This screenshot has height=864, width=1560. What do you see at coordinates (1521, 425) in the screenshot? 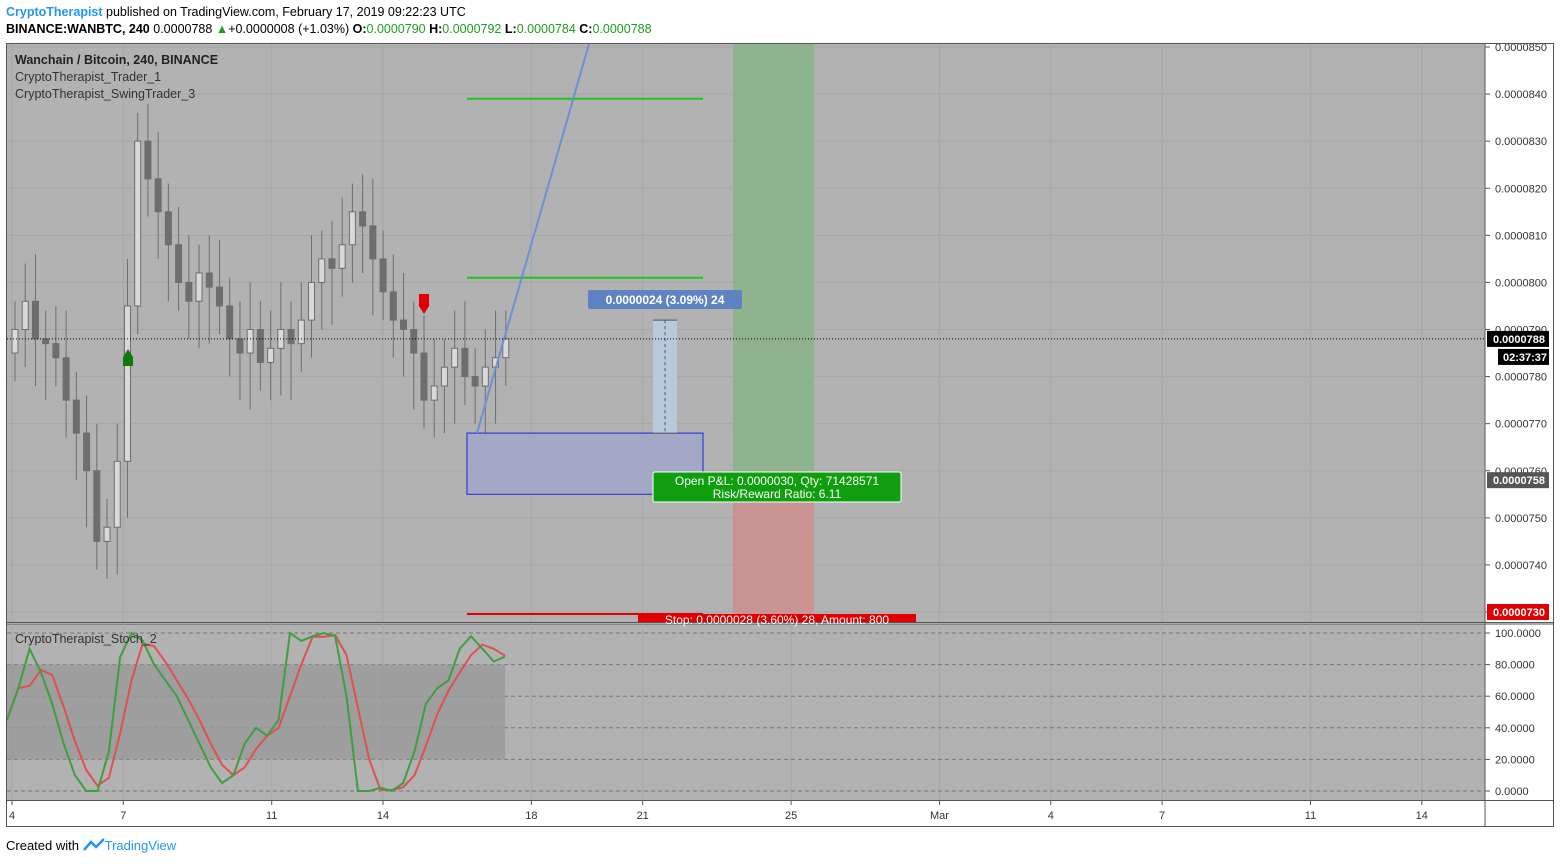
I see `price-tick-label: 0.0000770` at bounding box center [1521, 425].